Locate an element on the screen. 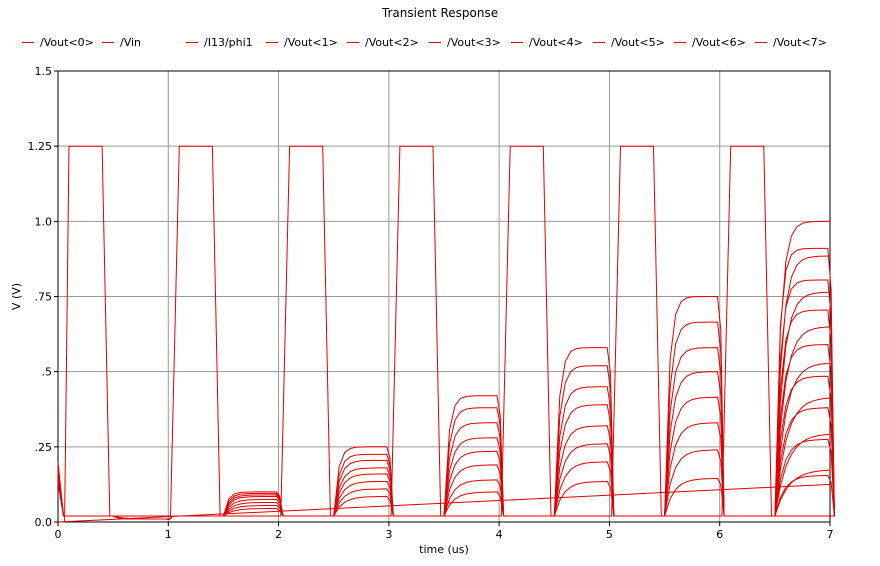 Image resolution: width=880 pixels, height=566 pixels. series-line-vout6 is located at coordinates (446, 476).